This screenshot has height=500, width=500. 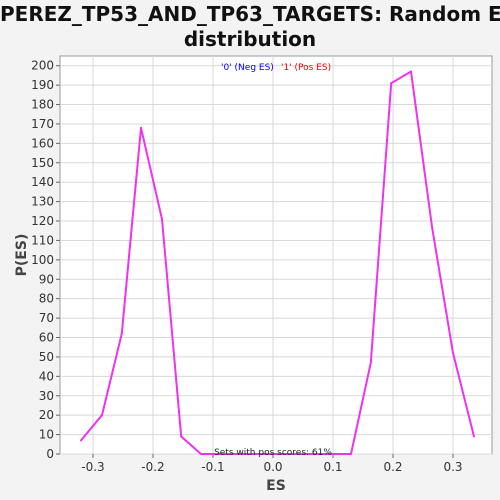 I want to click on x-tick-label: 0.0, so click(x=272, y=467).